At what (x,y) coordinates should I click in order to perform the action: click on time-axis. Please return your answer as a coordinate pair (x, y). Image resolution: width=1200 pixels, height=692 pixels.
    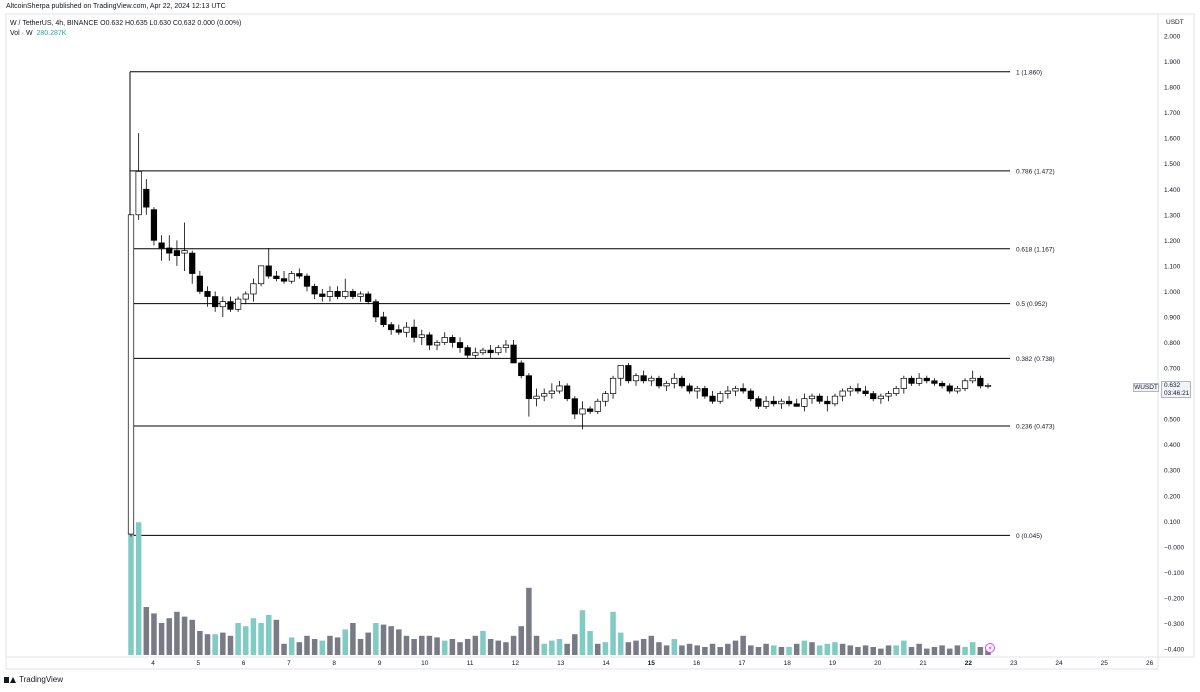
    Looking at the image, I should click on (582, 663).